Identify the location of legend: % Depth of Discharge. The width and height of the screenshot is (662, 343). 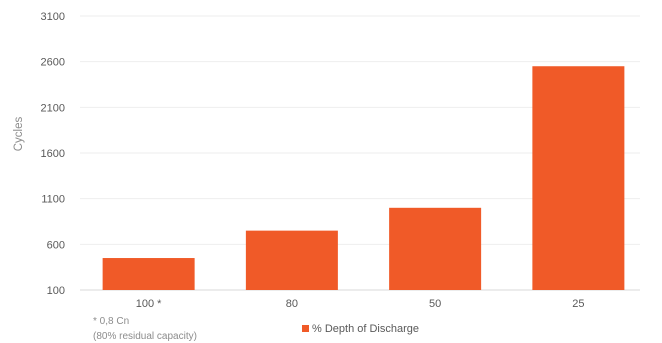
(360, 329).